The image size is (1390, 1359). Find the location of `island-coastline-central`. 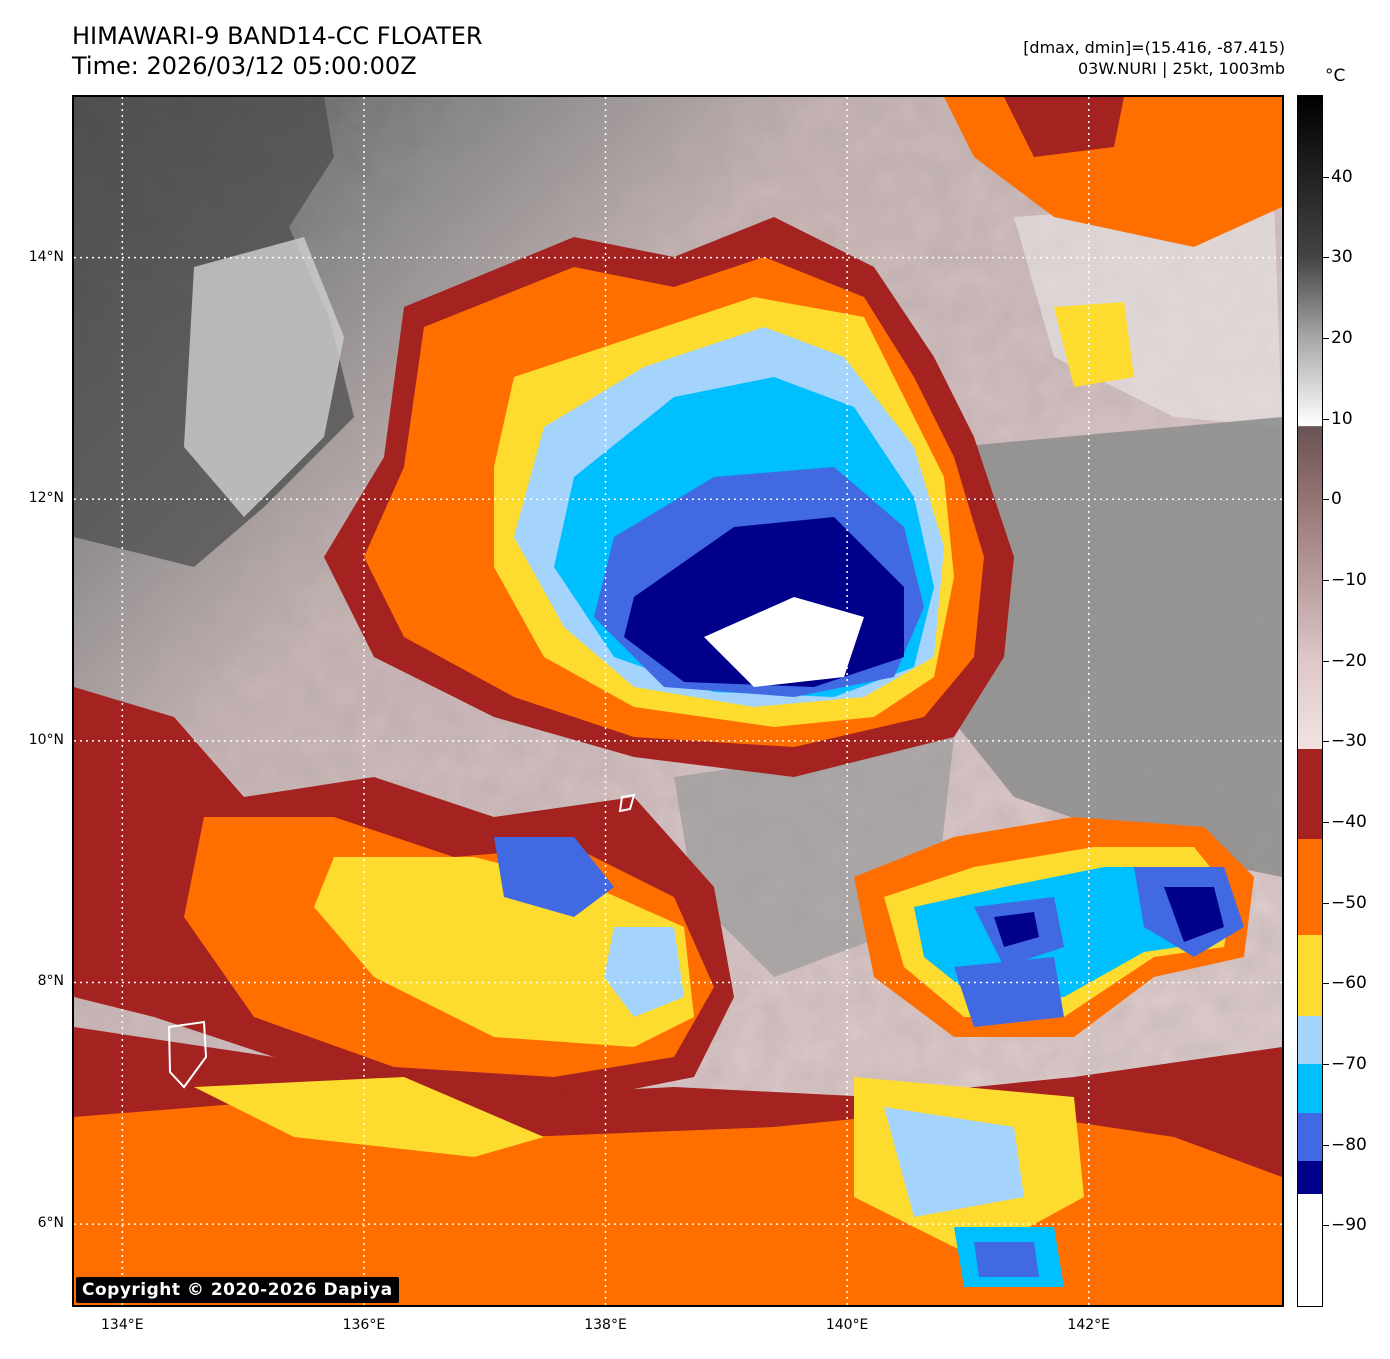

island-coastline-central is located at coordinates (627, 803).